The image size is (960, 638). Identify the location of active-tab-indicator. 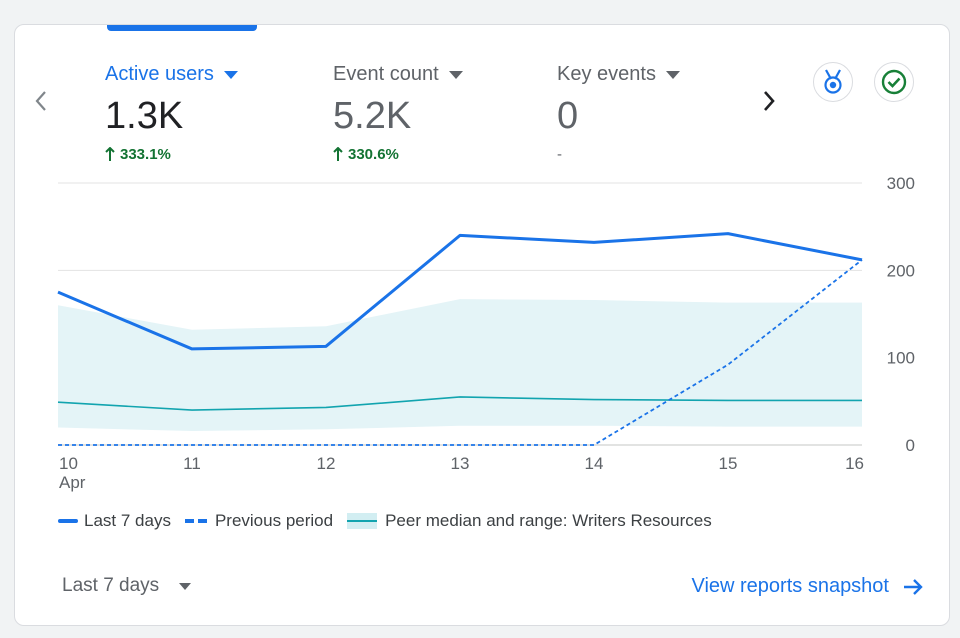
(182, 28).